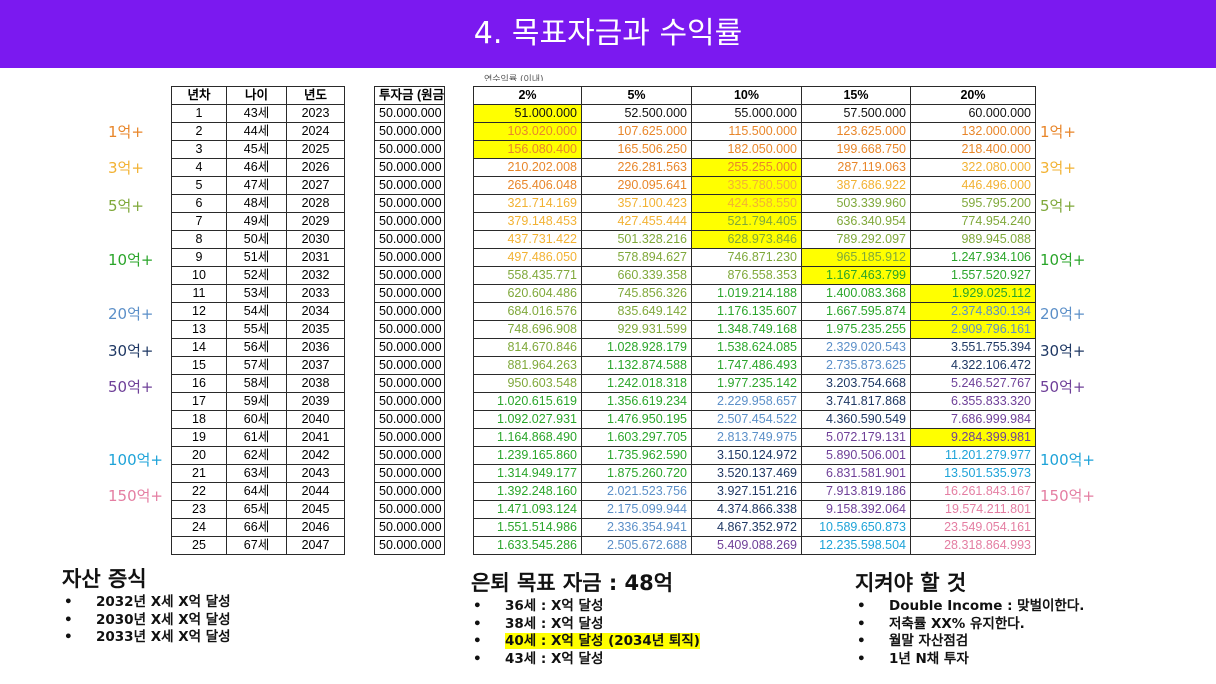 The height and width of the screenshot is (684, 1216). Describe the element at coordinates (973, 221) in the screenshot. I see `rate-cell: 774.954.240` at that location.